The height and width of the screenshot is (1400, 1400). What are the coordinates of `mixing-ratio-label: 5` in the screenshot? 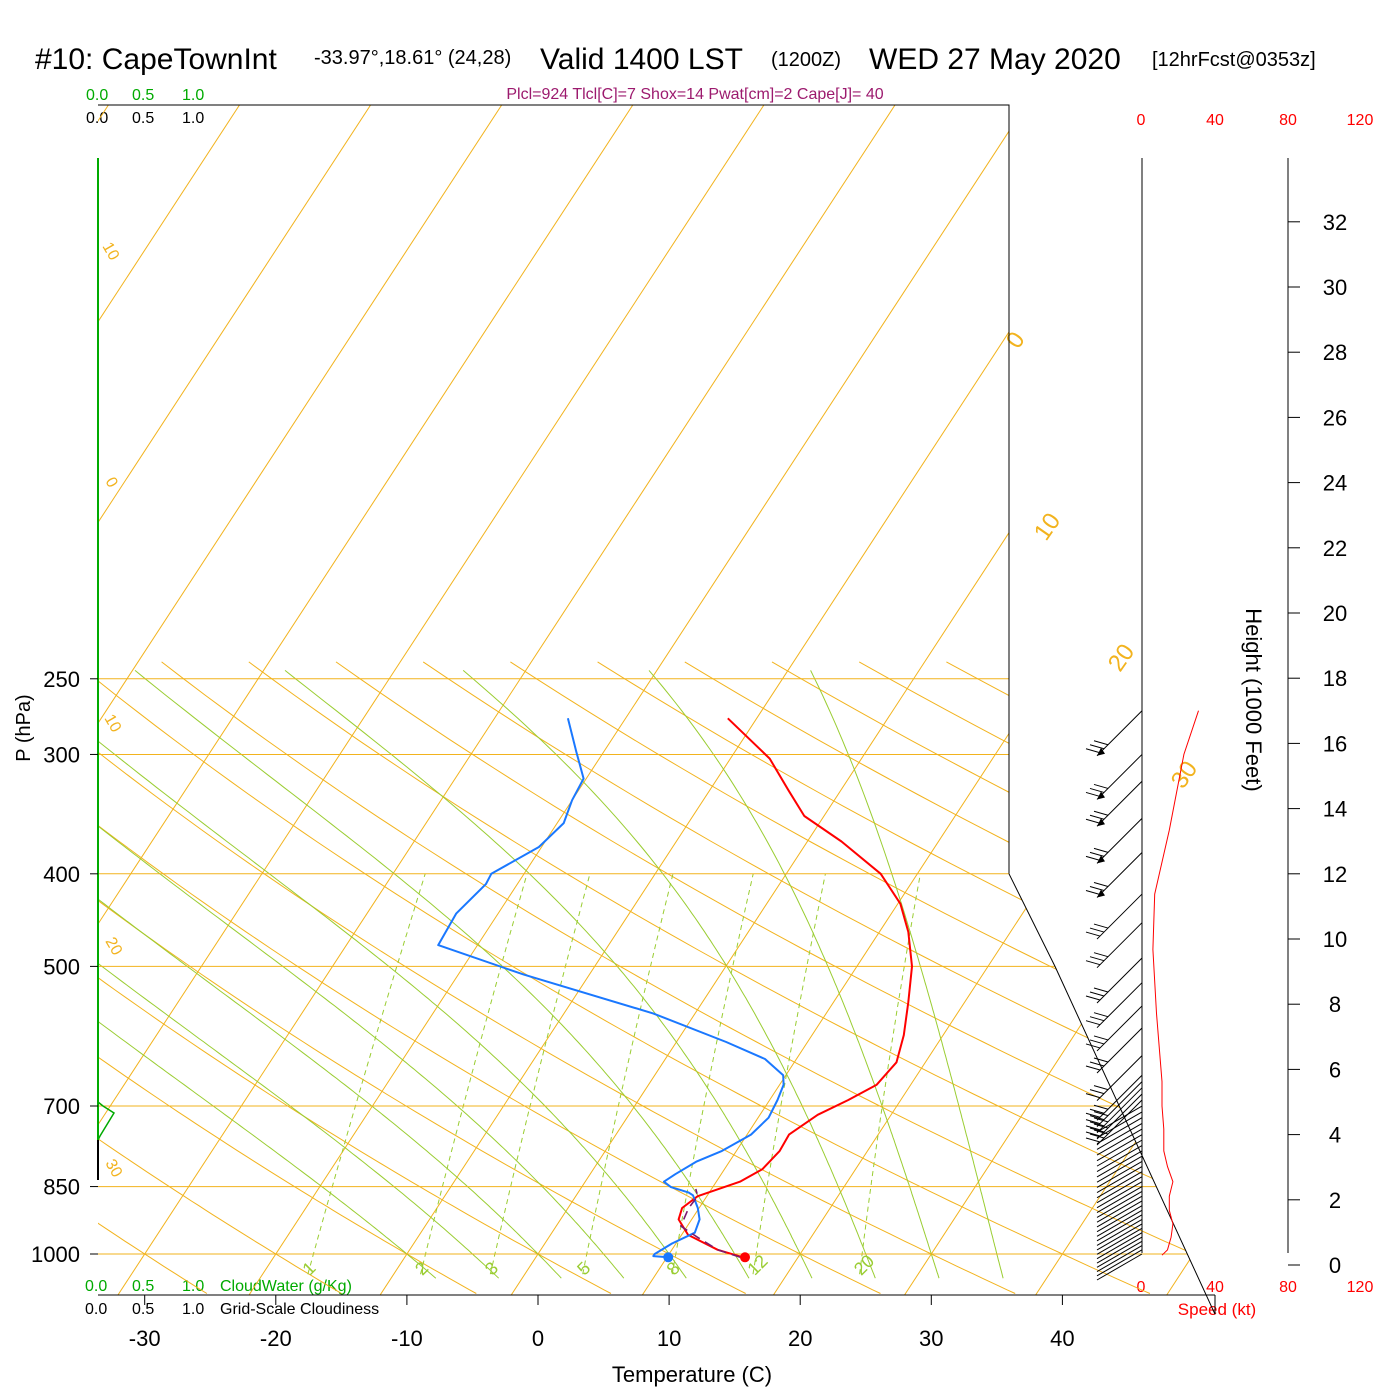 It's located at (583, 1268).